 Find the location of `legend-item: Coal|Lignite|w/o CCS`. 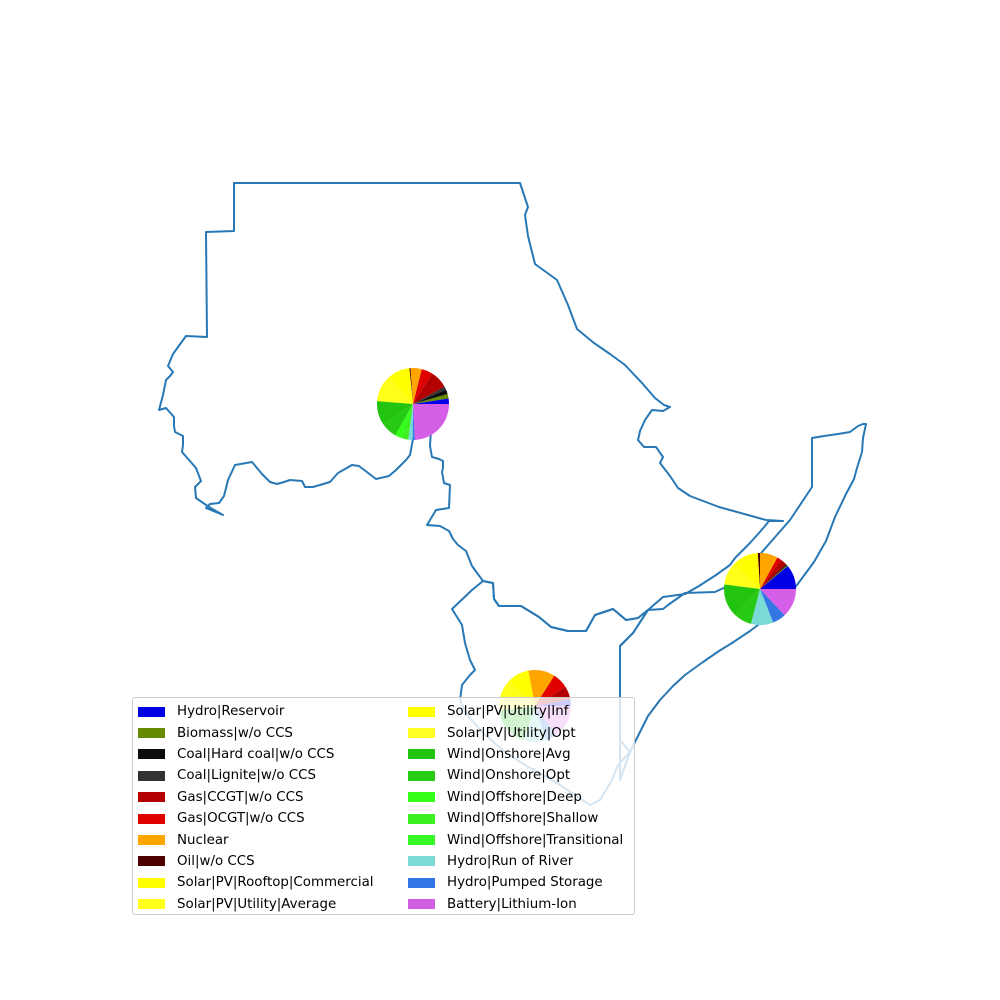

legend-item: Coal|Lignite|w/o CCS is located at coordinates (273, 775).